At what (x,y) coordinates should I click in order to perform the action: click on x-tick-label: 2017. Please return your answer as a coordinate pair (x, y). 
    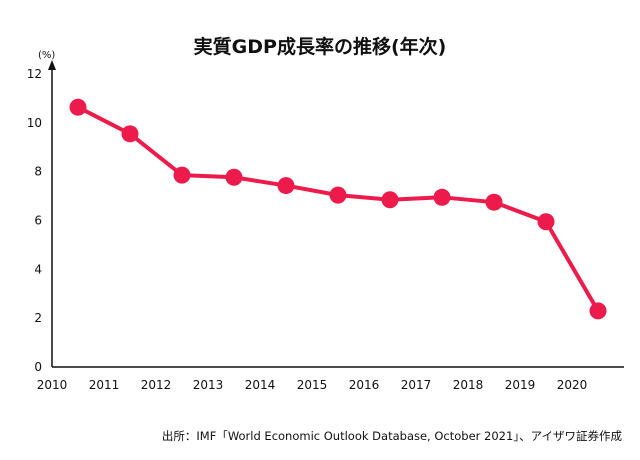
    Looking at the image, I should click on (416, 385).